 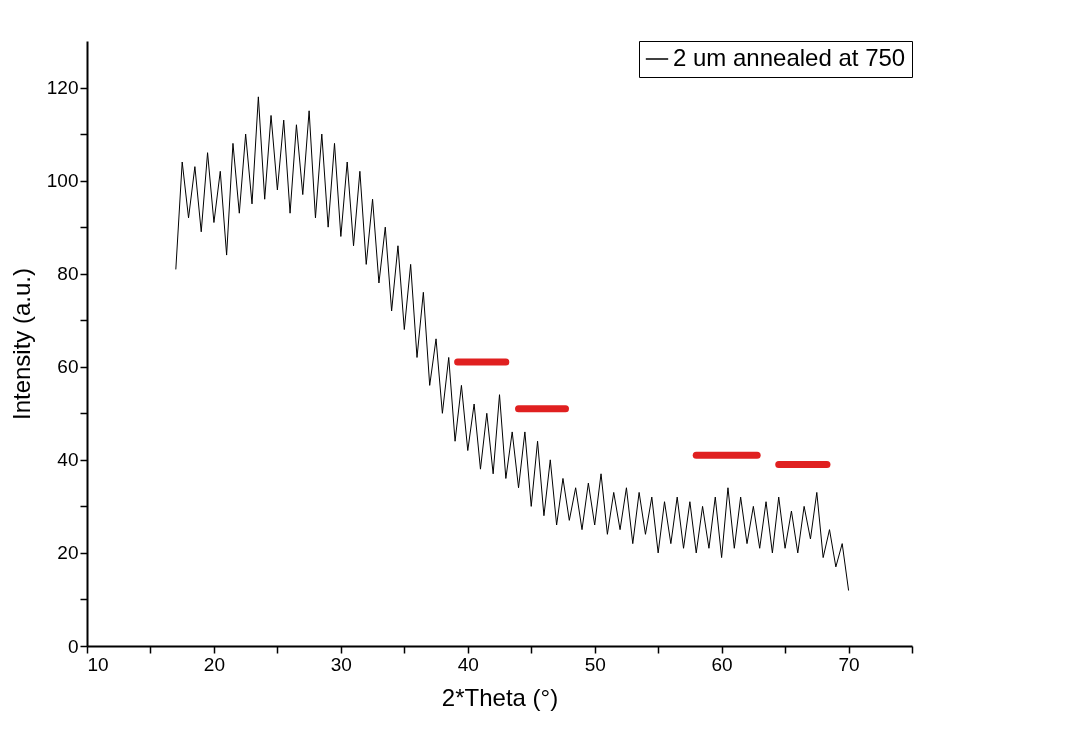 What do you see at coordinates (62, 181) in the screenshot?
I see `y-tick-label: 100` at bounding box center [62, 181].